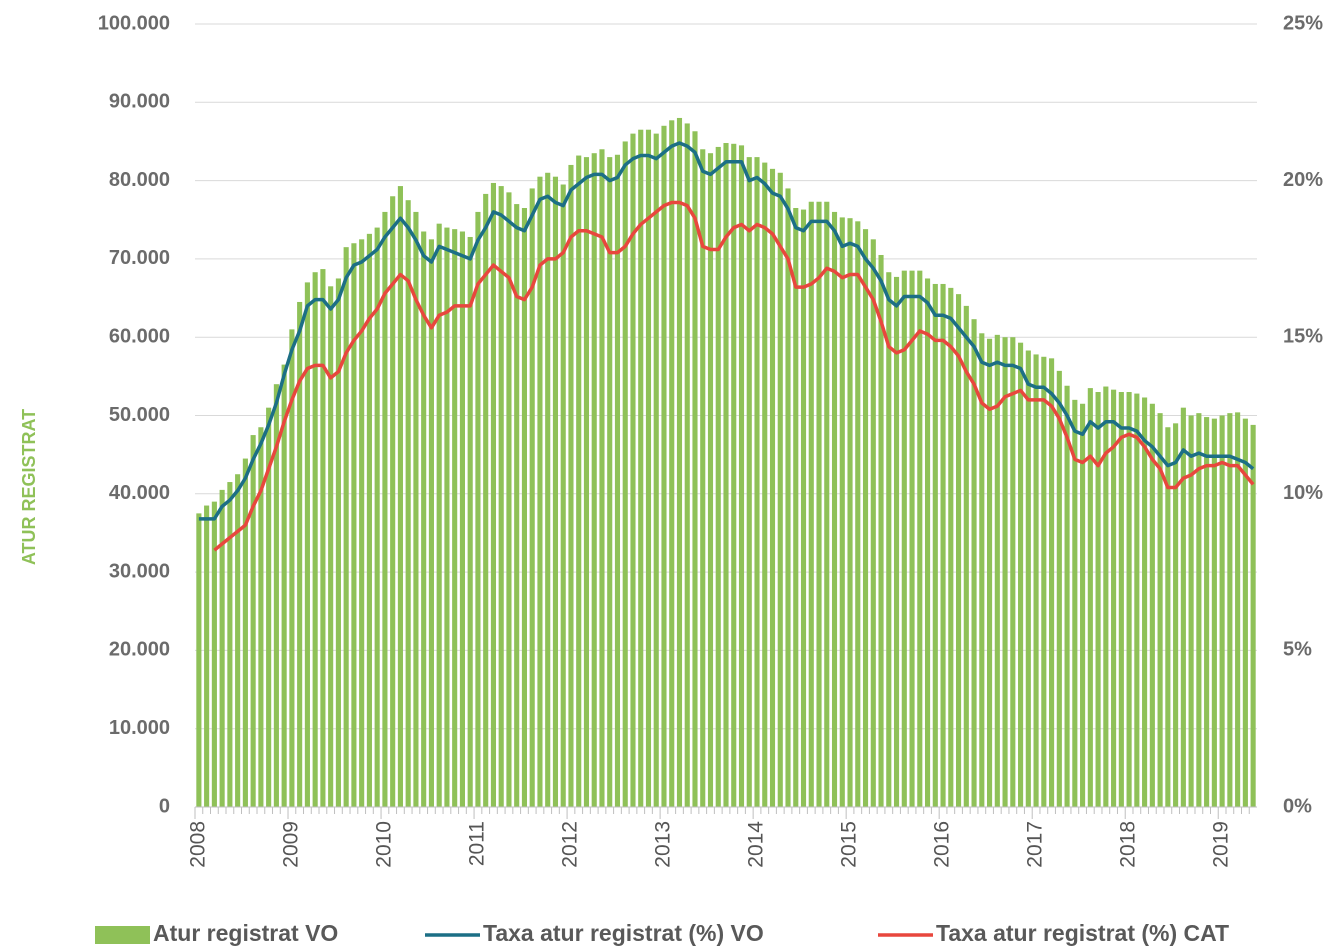  Describe the element at coordinates (245, 933) in the screenshot. I see `legend-label: Atur registrat VO` at that location.